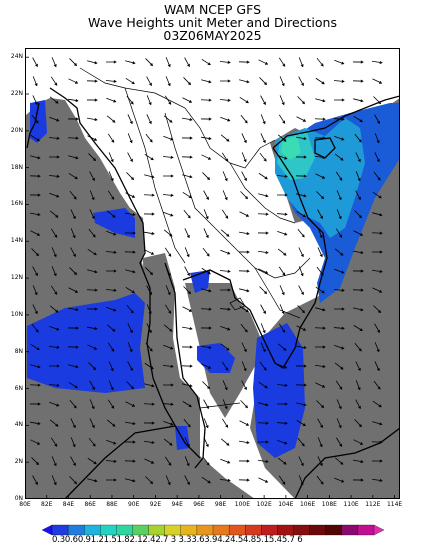 This screenshot has height=550, width=425. Describe the element at coordinates (16, 130) in the screenshot. I see `lat-label-20N: 20N` at that location.